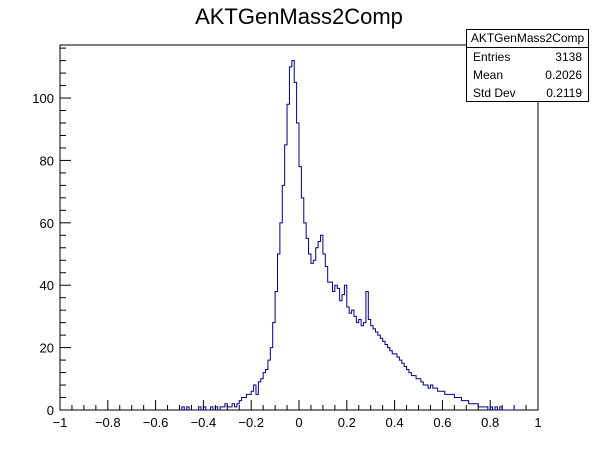  Describe the element at coordinates (527, 75) in the screenshot. I see `stats-row-mean: Mean 0.2026` at that location.